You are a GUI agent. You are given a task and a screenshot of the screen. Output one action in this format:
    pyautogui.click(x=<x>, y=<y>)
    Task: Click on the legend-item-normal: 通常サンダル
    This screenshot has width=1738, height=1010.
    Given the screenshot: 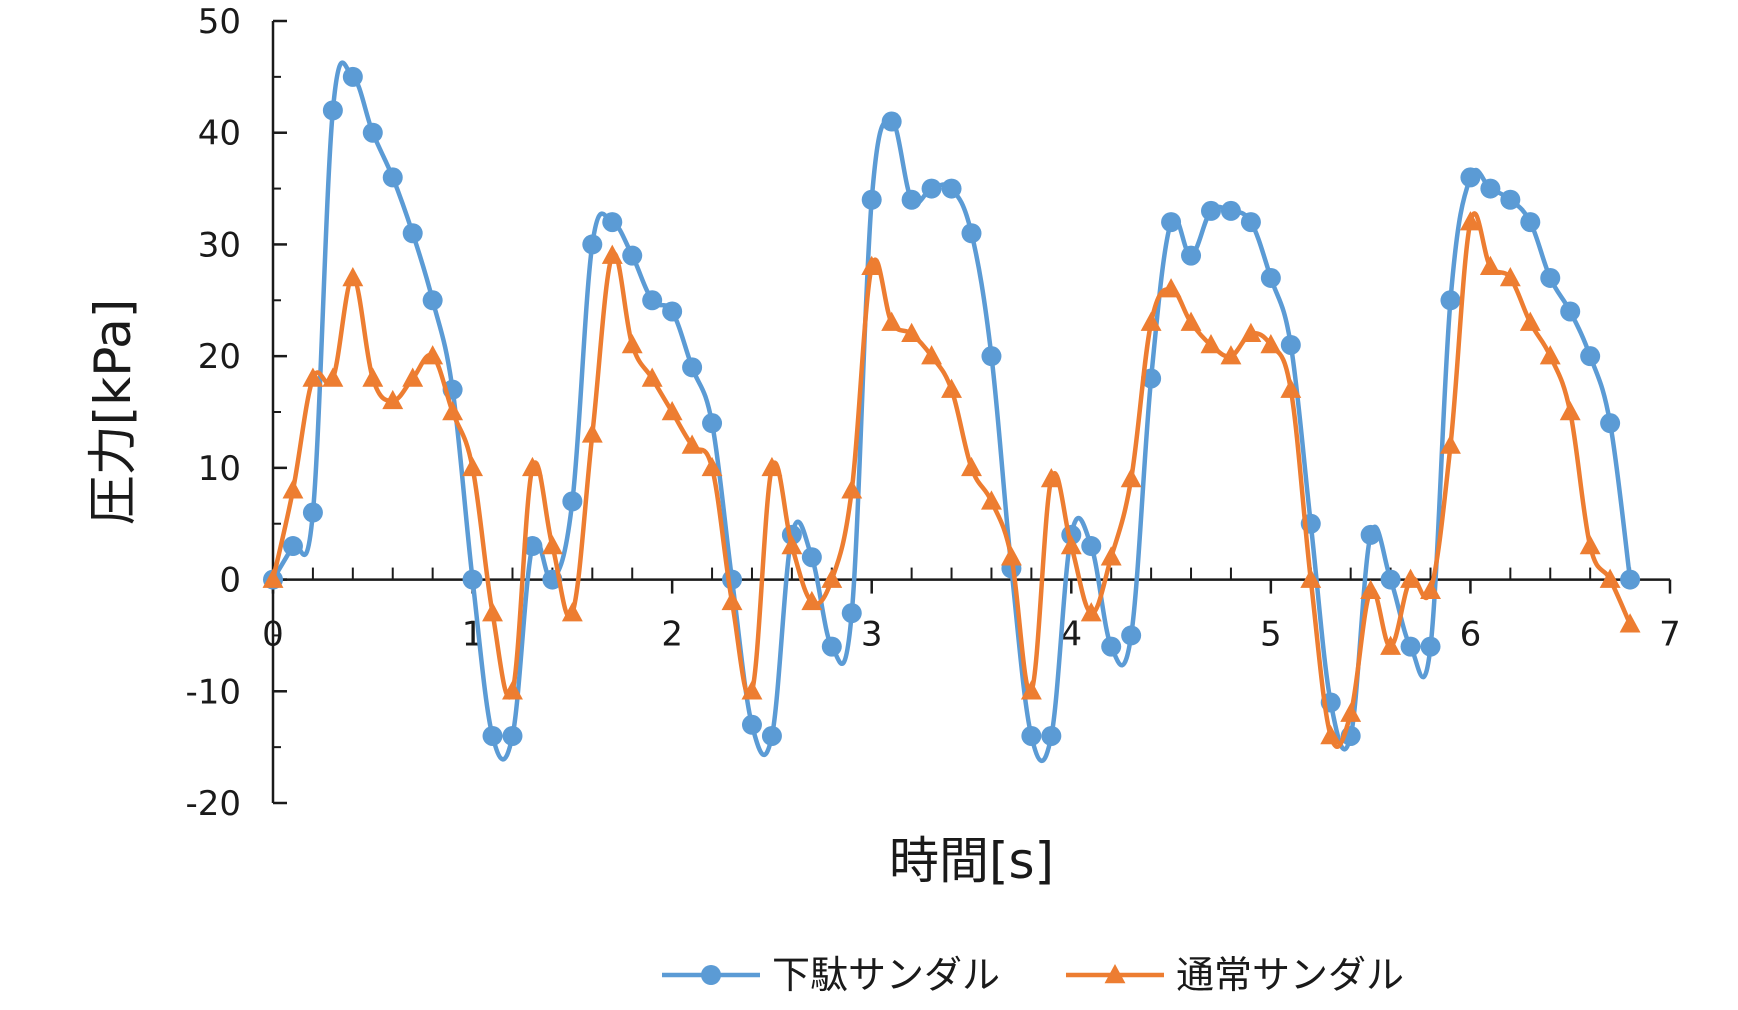 What is the action you would take?
    pyautogui.click(x=1235, y=975)
    